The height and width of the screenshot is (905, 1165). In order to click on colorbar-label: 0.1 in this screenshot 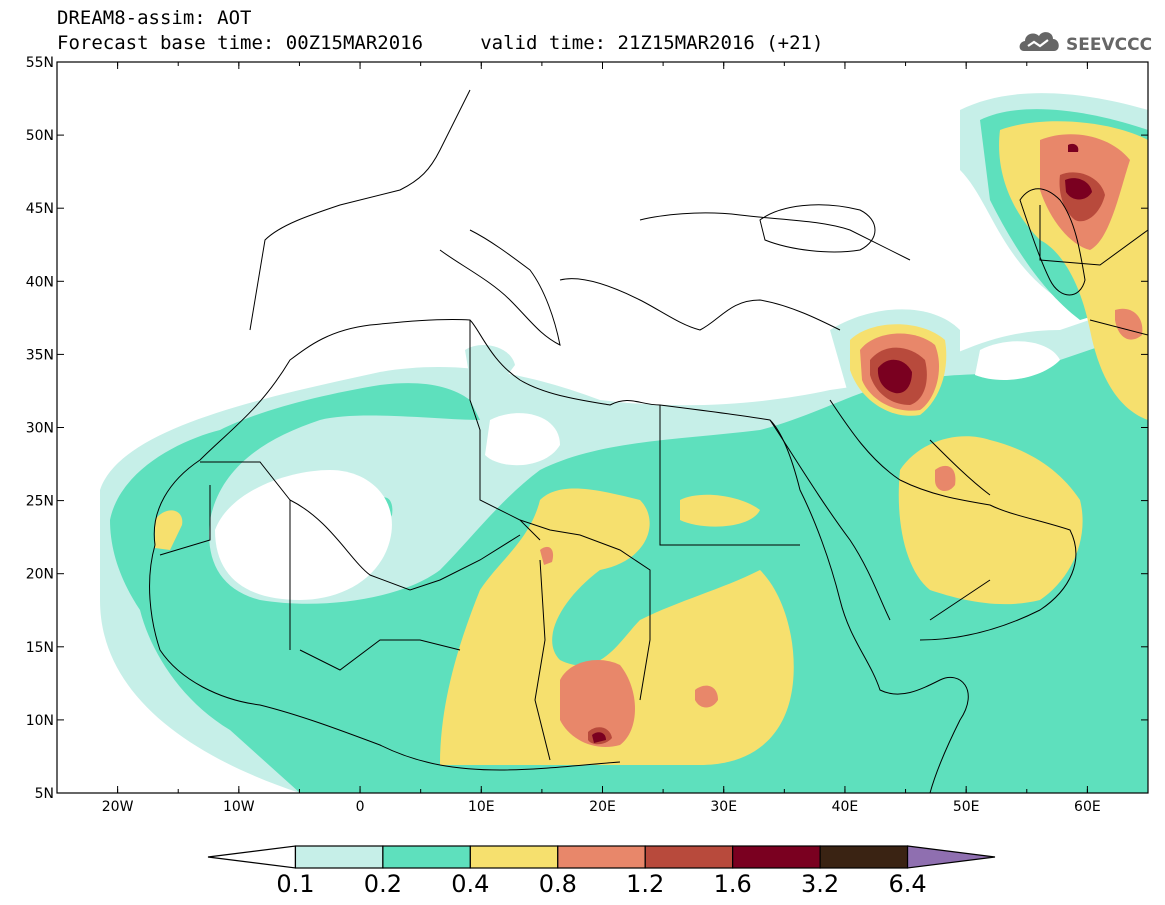, I will do `click(295, 884)`.